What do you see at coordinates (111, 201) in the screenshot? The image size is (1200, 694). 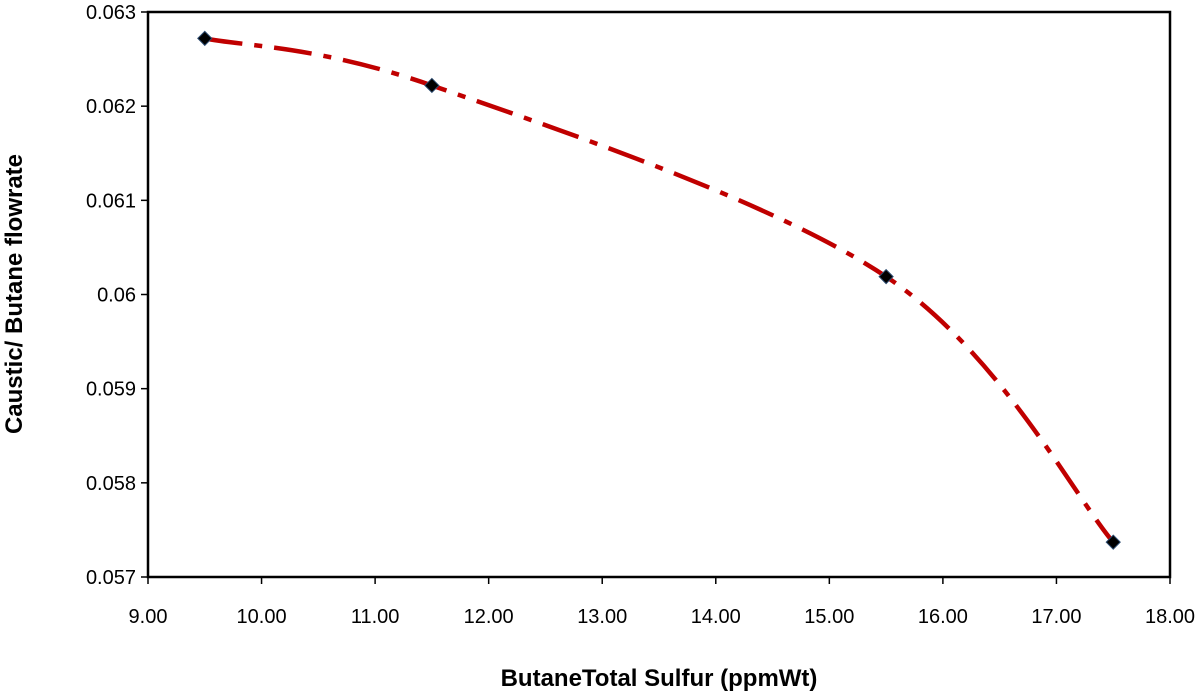 I see `y-tick-label: 0.061` at bounding box center [111, 201].